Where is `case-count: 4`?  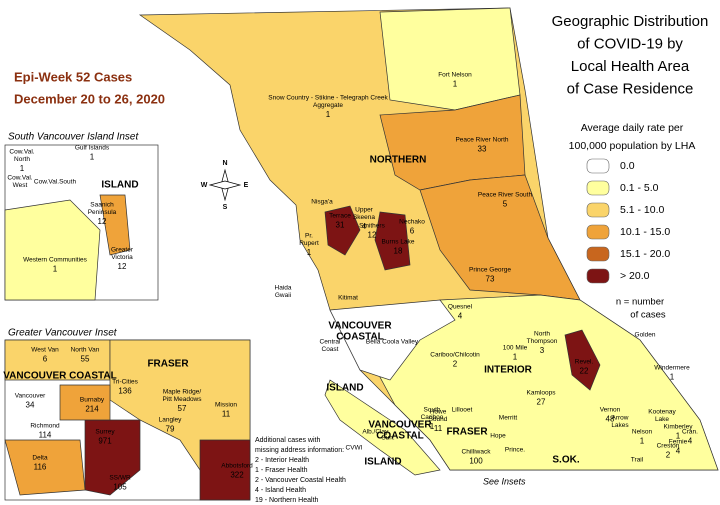
case-count: 4 is located at coordinates (460, 316).